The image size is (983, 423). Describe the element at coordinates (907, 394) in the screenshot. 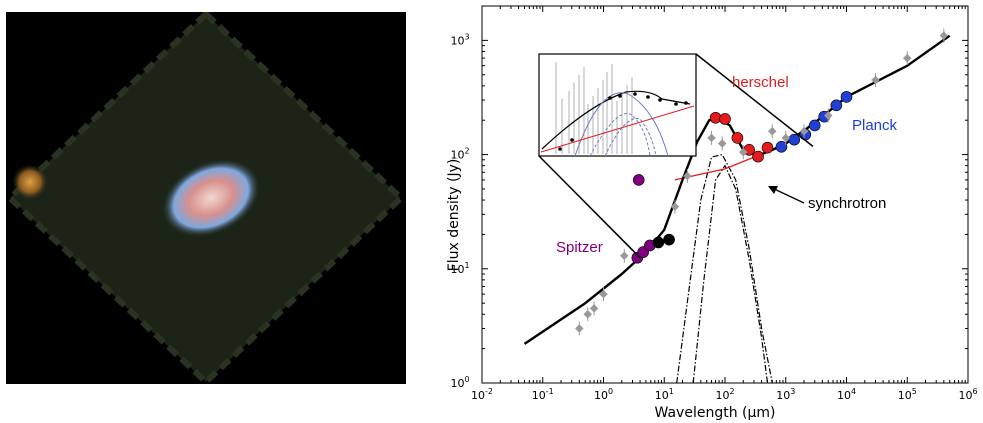

I see `x-tick-label: 10⁵` at that location.